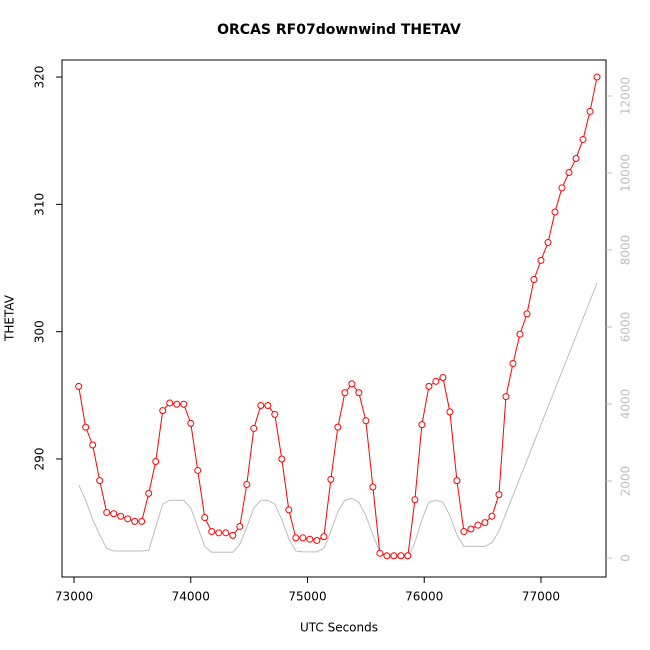  I want to click on x-tick-label: 74000, so click(191, 597).